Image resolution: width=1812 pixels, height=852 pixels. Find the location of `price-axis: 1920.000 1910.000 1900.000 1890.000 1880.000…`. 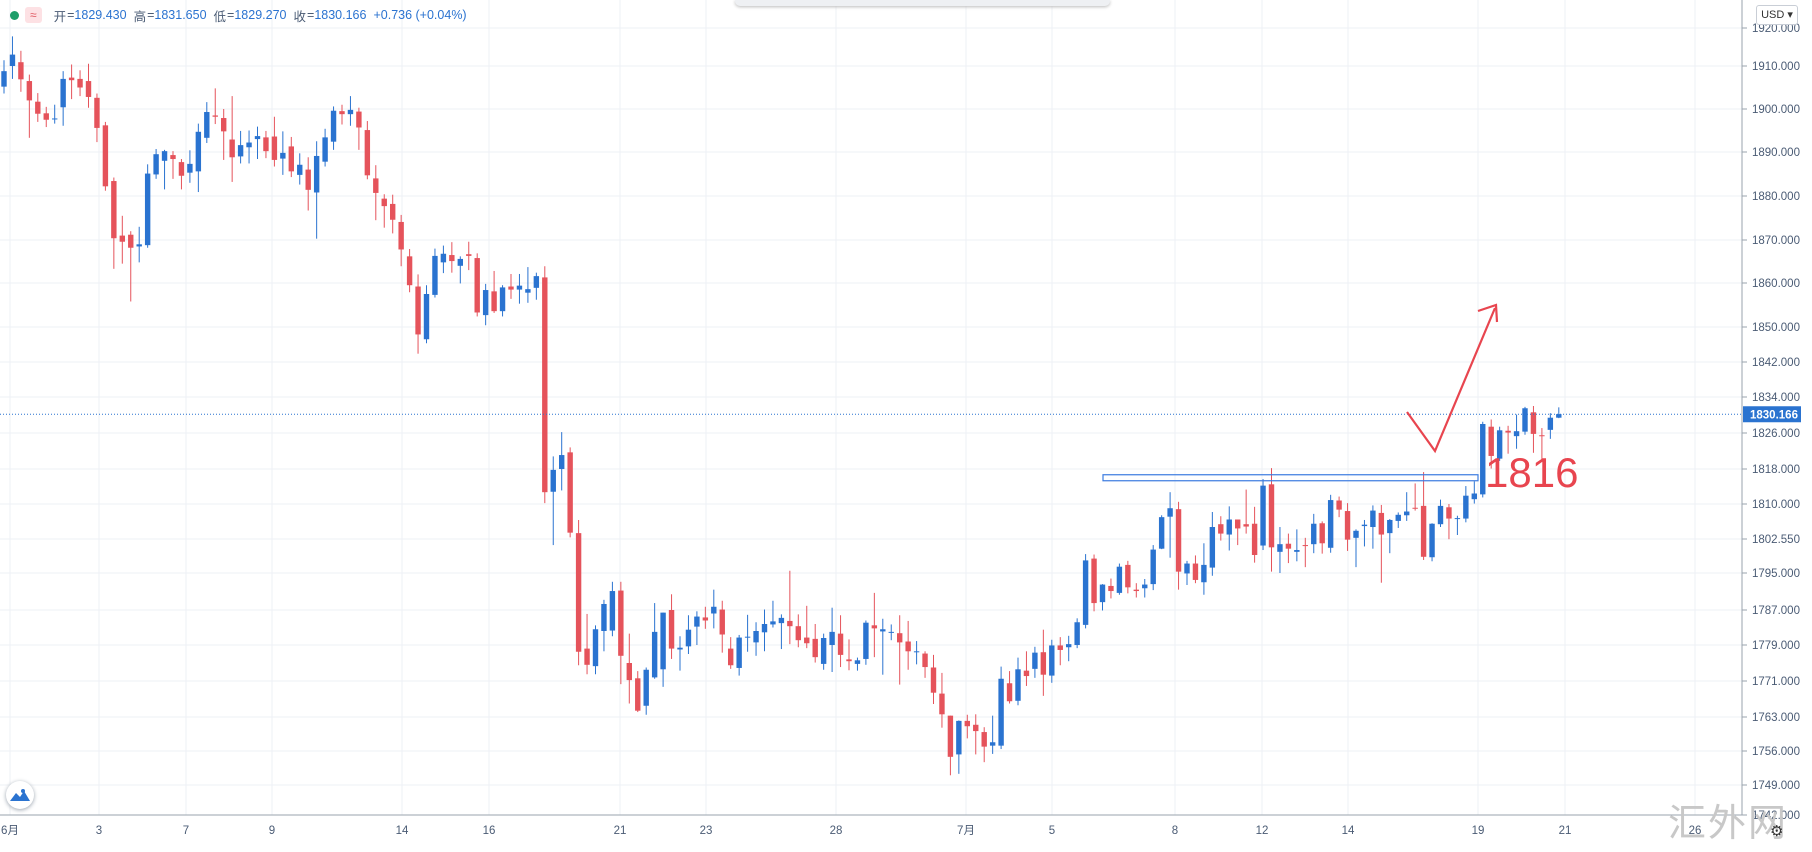

price-axis: 1920.000 1910.000 1900.000 1890.000 1880.000… is located at coordinates (1771, 411).